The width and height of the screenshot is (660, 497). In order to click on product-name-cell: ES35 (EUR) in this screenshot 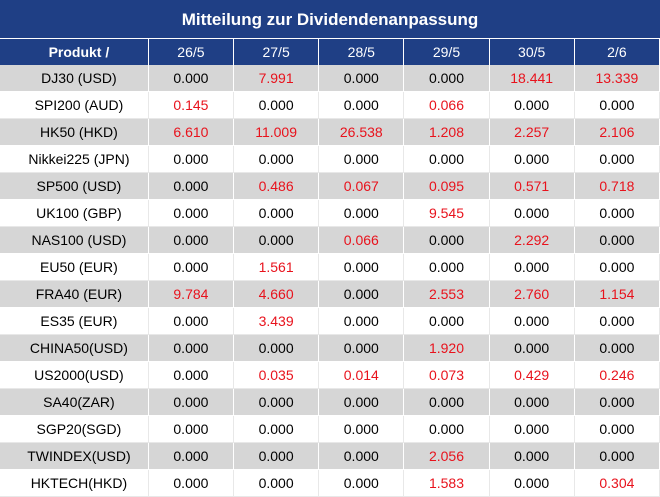, I will do `click(74, 321)`.